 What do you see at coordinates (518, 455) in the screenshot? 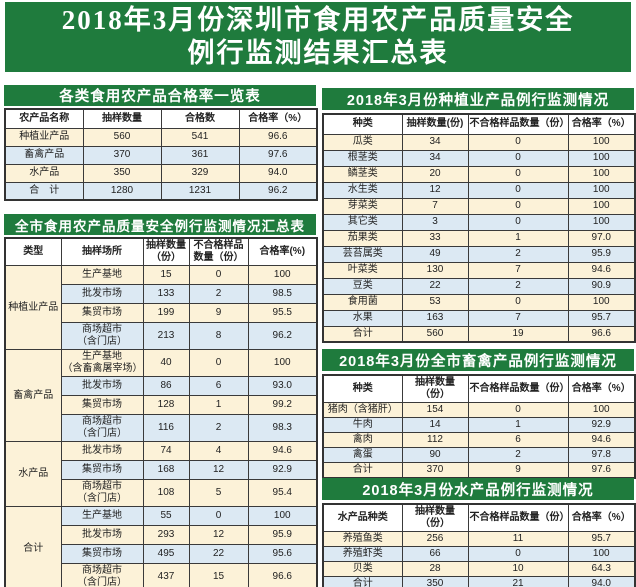
I see `value-cell: 2` at bounding box center [518, 455].